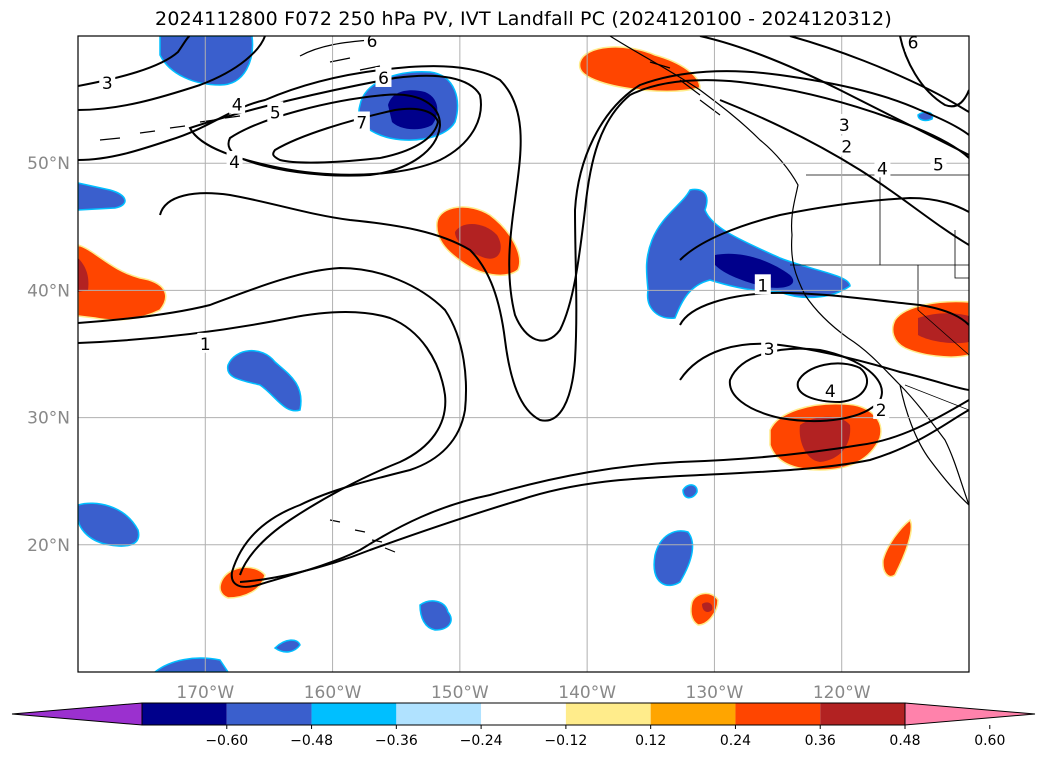  Describe the element at coordinates (834, 96) in the screenshot. I see `contour-5-east` at that location.